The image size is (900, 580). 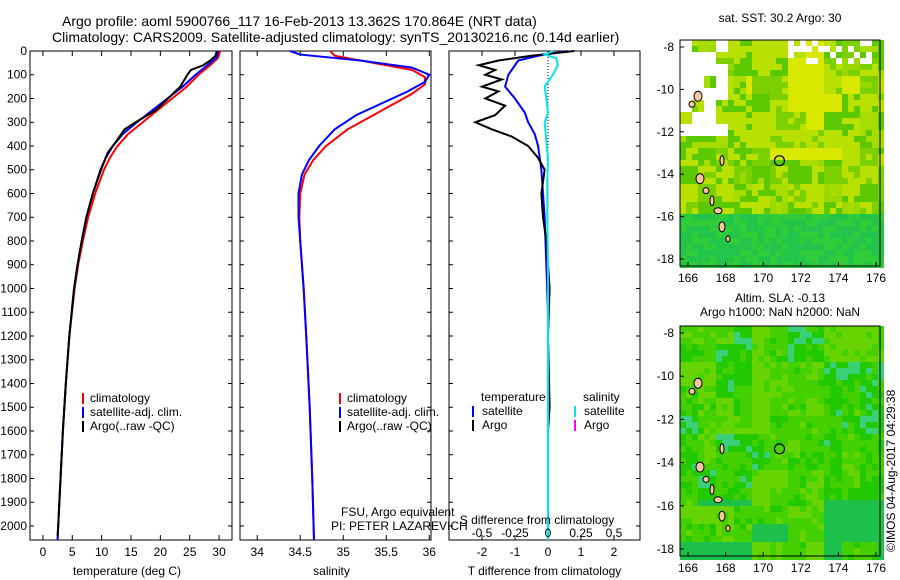 What do you see at coordinates (666, 463) in the screenshot?
I see `lat-tick-label: -14` at bounding box center [666, 463].